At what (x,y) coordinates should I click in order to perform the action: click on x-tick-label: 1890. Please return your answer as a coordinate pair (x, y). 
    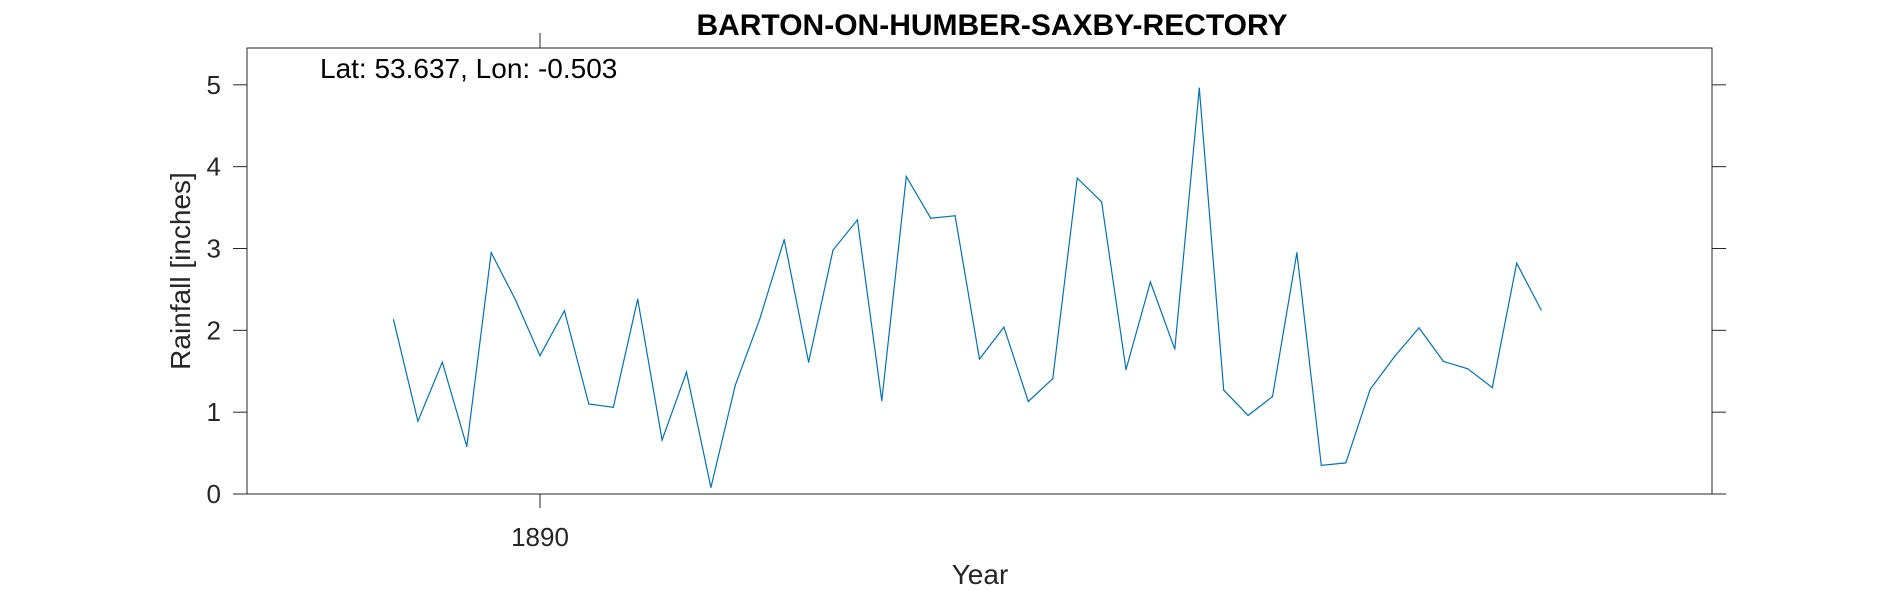
    Looking at the image, I should click on (540, 537).